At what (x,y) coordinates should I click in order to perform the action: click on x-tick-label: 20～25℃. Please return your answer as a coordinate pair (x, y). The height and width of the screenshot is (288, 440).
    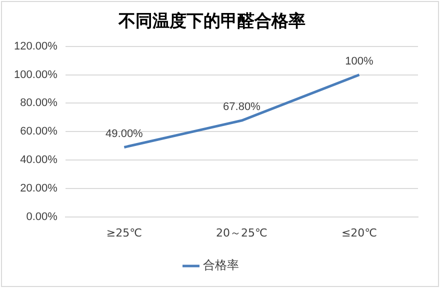
    Looking at the image, I should click on (242, 233).